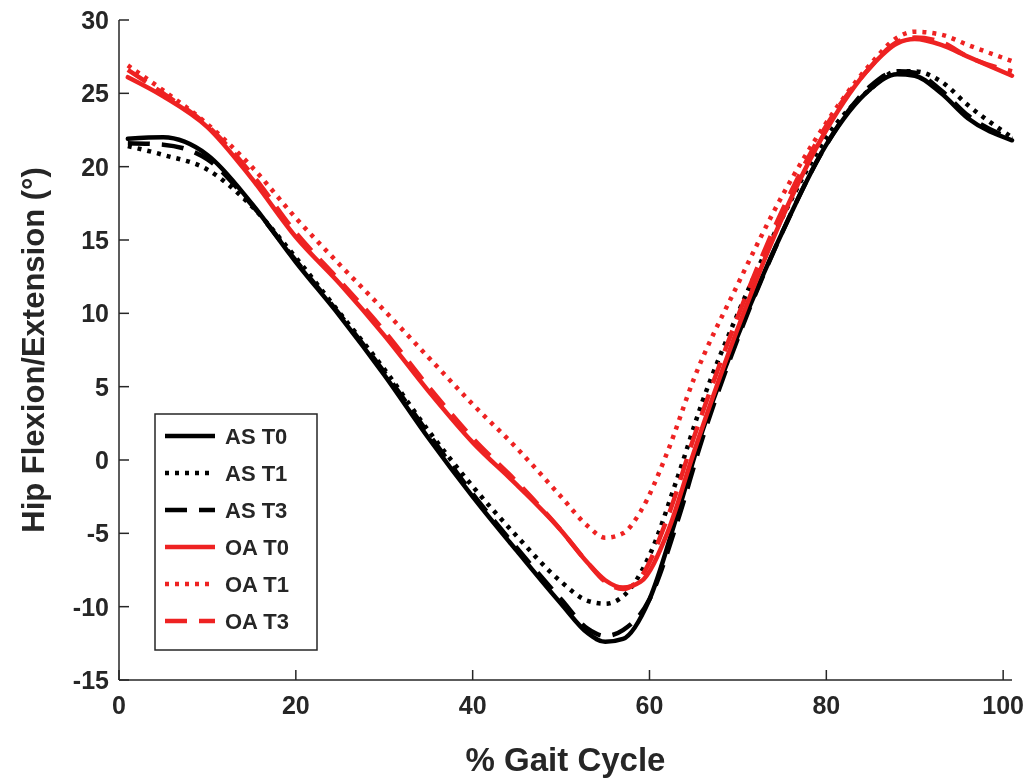 The image size is (1034, 783). Describe the element at coordinates (95, 20) in the screenshot. I see `y-tick-label: 30` at that location.